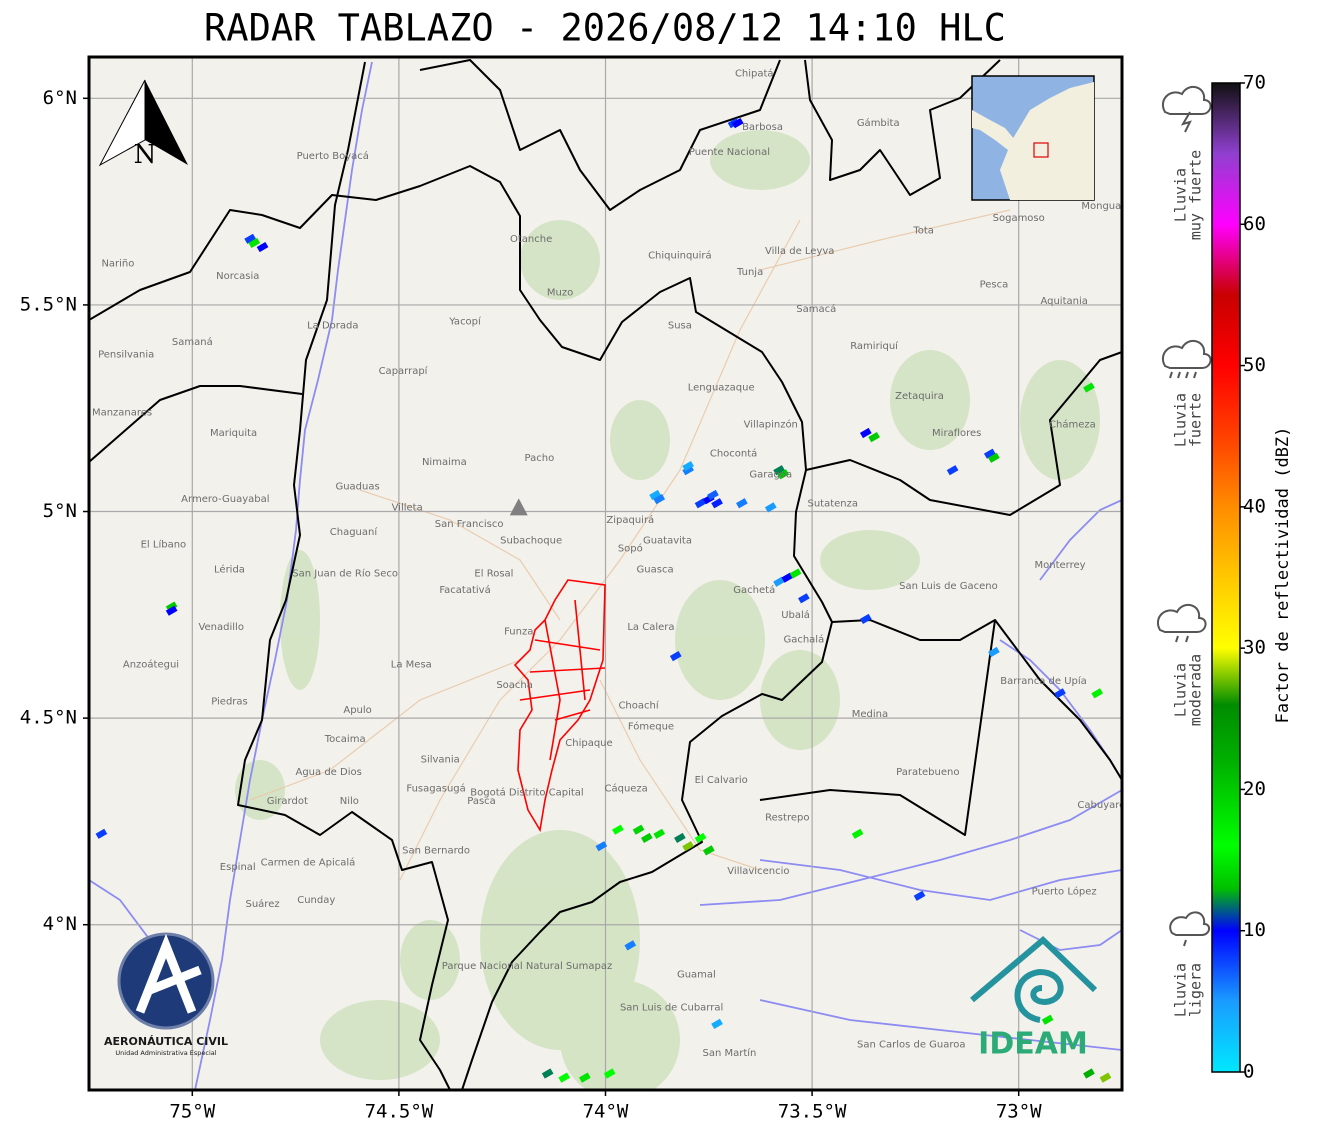  What do you see at coordinates (316, 900) in the screenshot?
I see `place-label: Cunday` at bounding box center [316, 900].